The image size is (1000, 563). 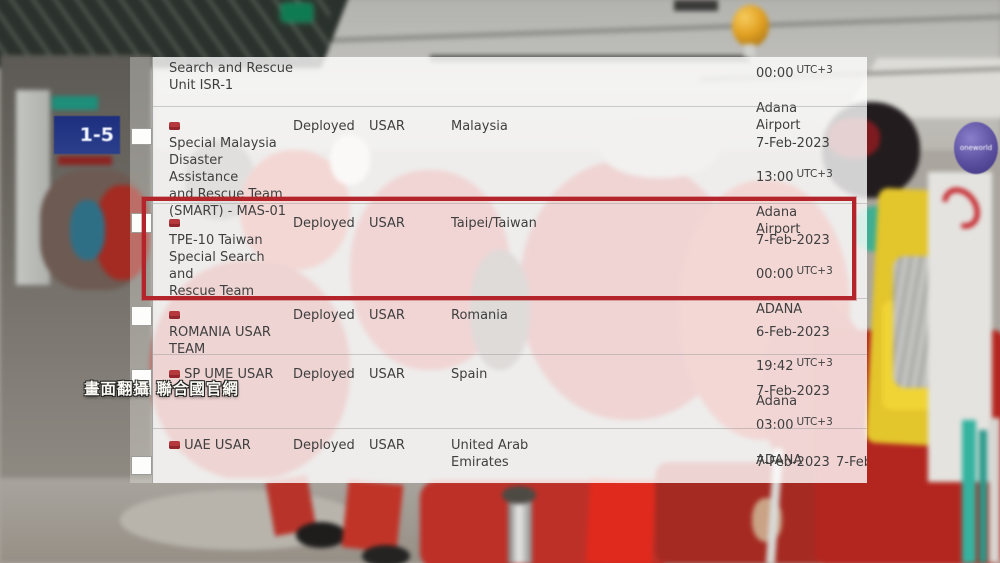 What do you see at coordinates (85, 160) in the screenshot?
I see `red-led-strip` at bounding box center [85, 160].